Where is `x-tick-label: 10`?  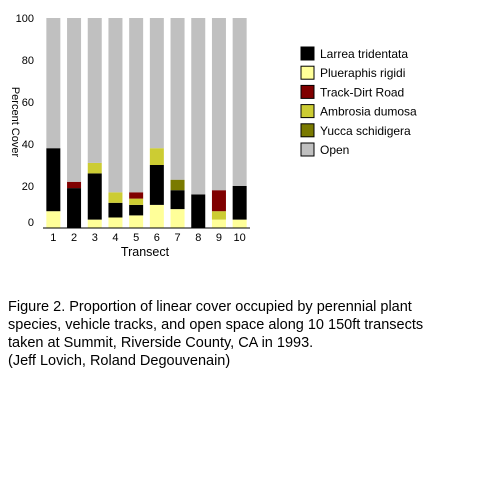
x-tick-label: 10 is located at coordinates (240, 238).